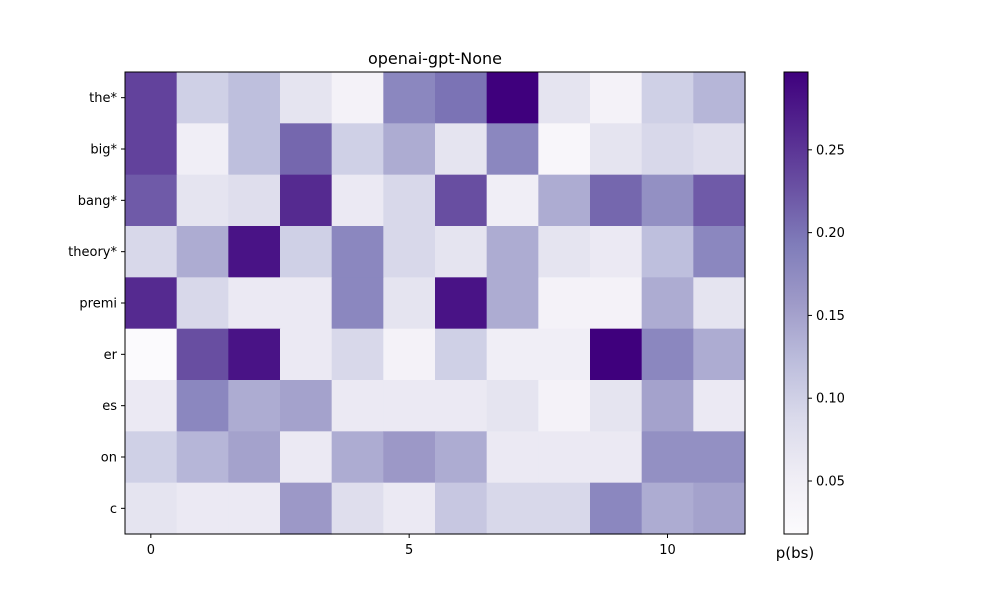 This screenshot has height=600, width=1000. Describe the element at coordinates (96, 304) in the screenshot. I see `y-tick-labels: the* big* bang* theory* premi er es on c` at that location.